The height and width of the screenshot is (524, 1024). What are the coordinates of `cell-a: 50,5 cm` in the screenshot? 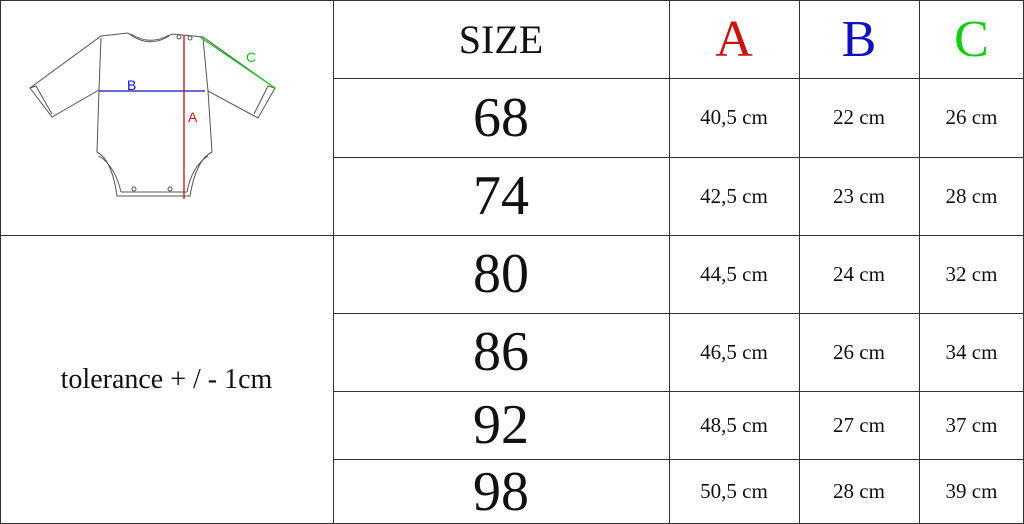 It's located at (734, 491).